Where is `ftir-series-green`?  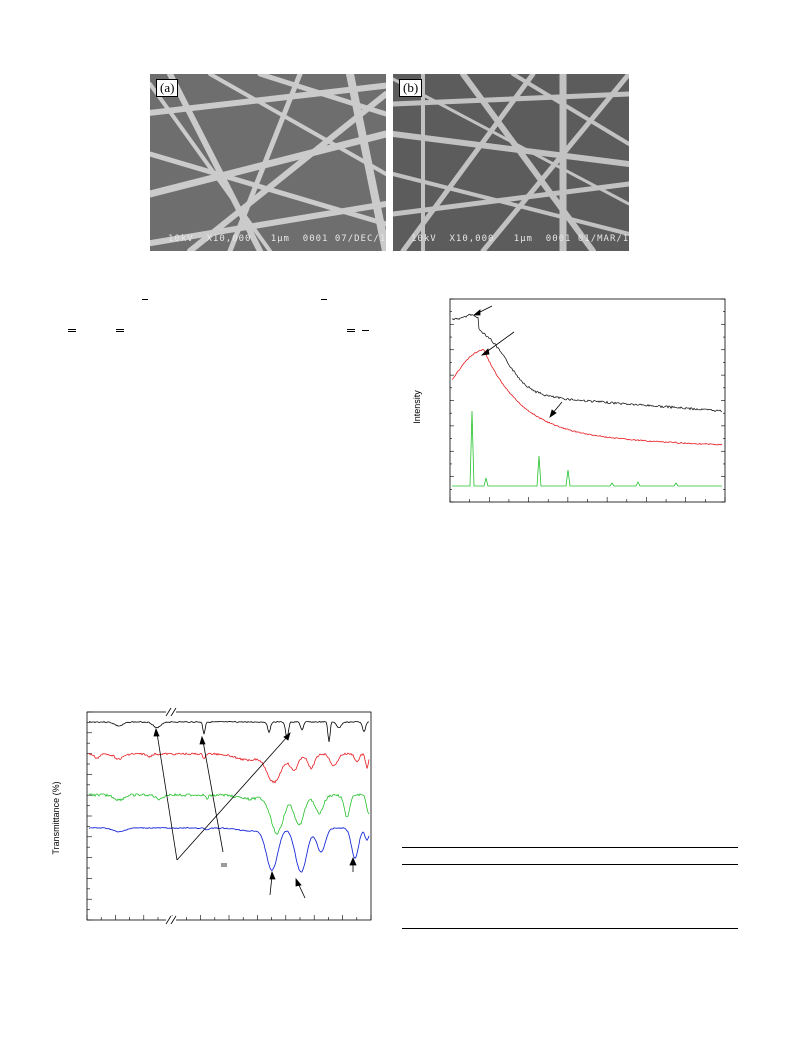
ftir-series-green is located at coordinates (229, 813).